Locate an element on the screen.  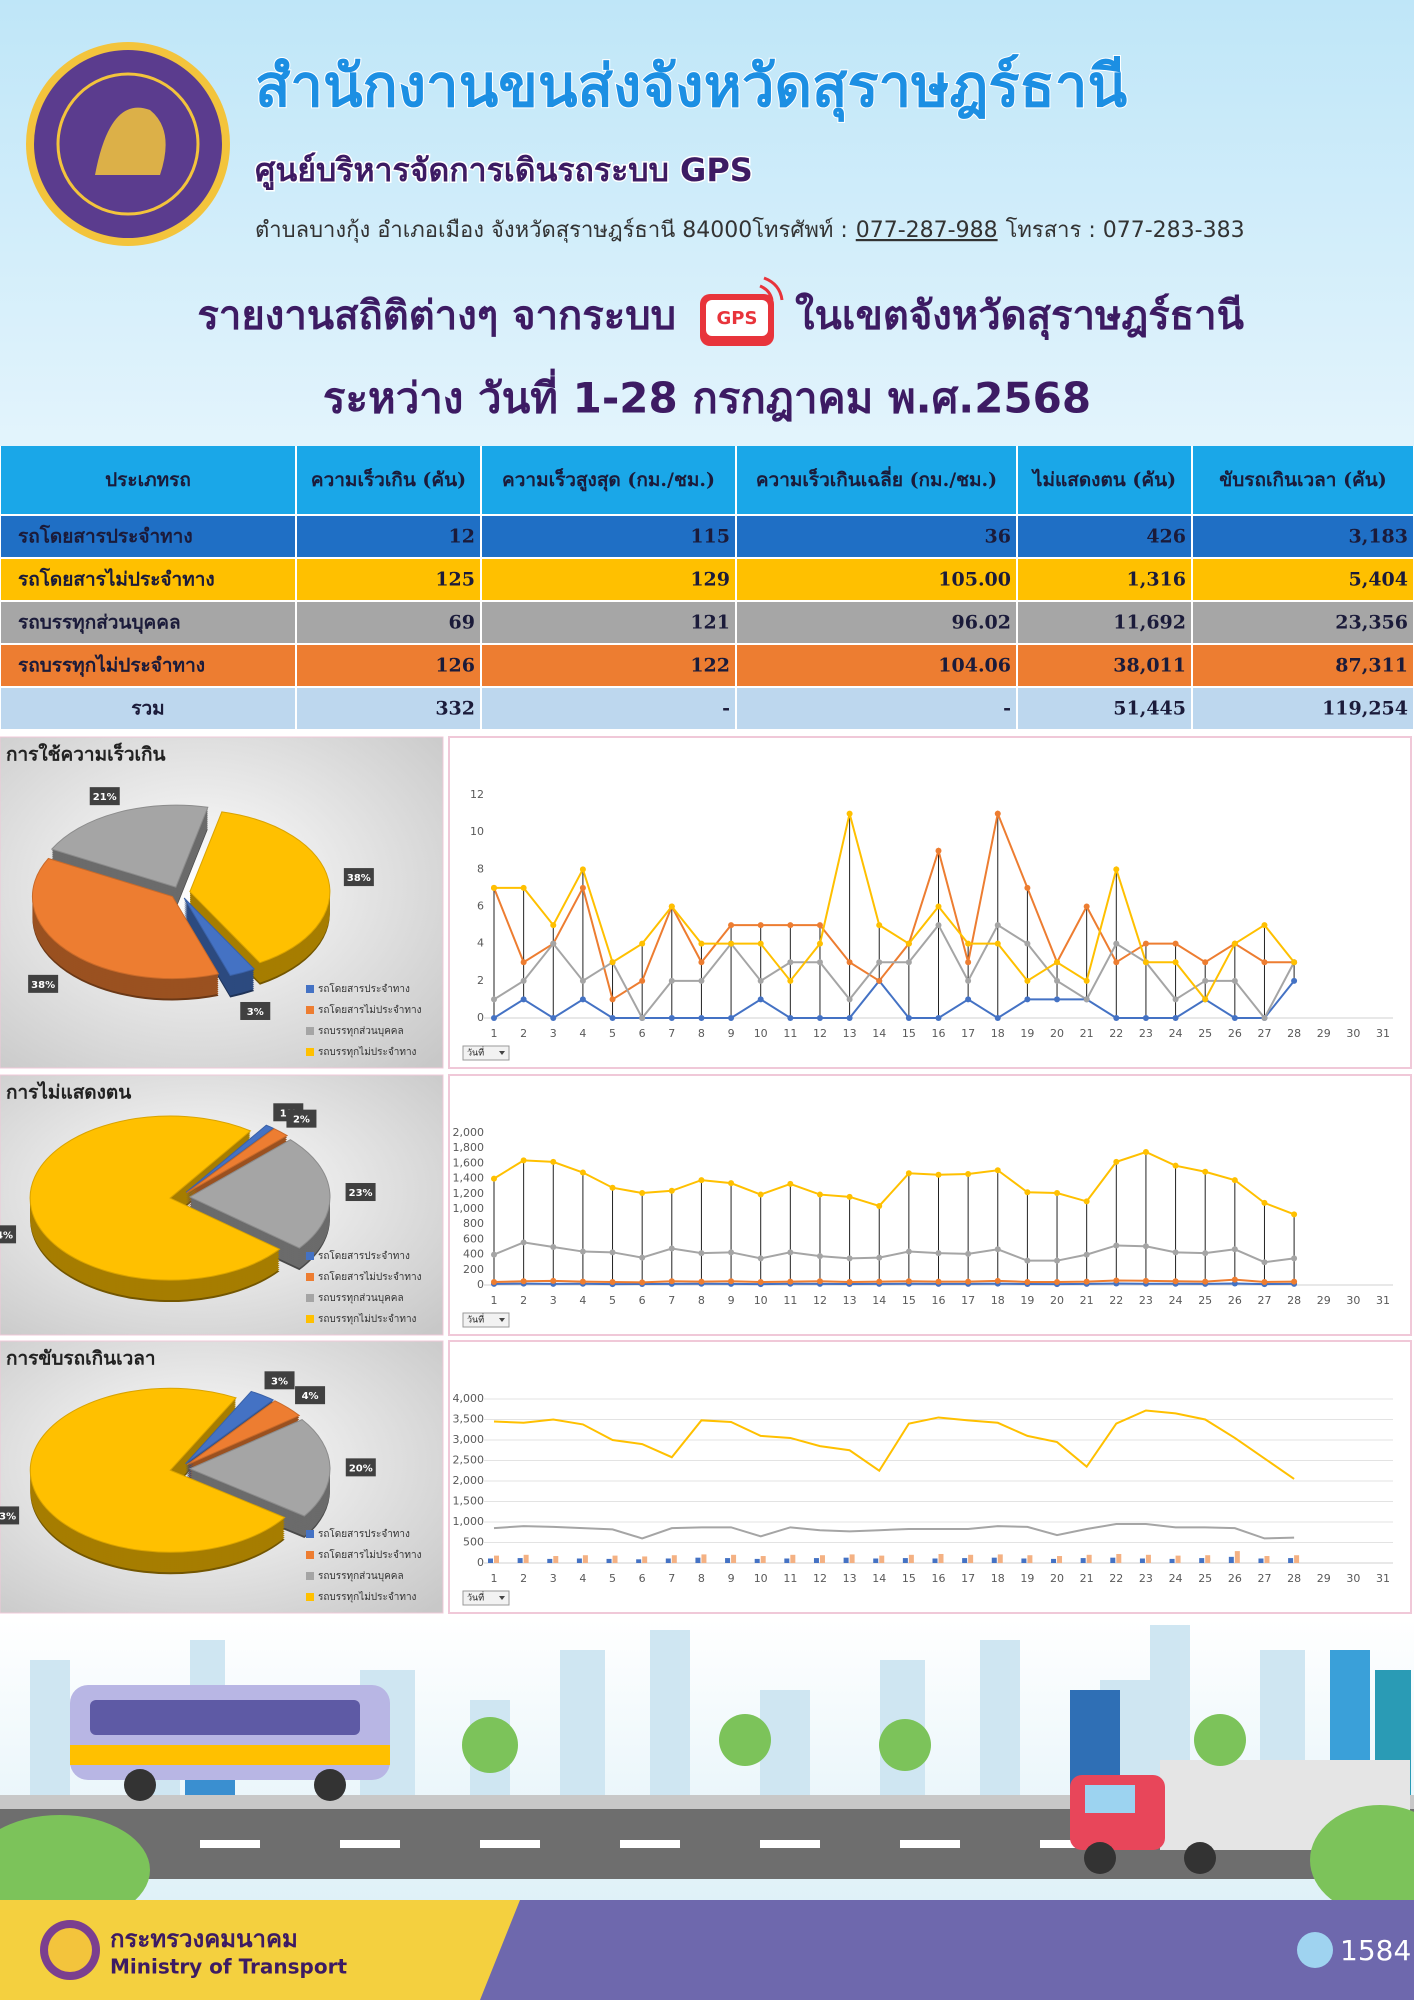
y-tick-label: 12 is located at coordinates (477, 794).